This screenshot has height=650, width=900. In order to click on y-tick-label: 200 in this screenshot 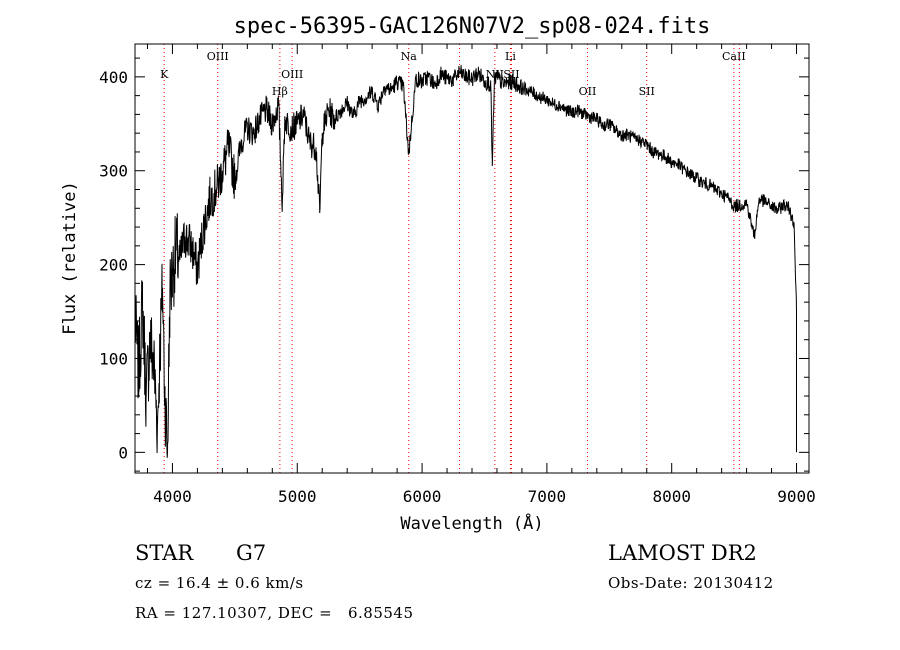, I will do `click(113, 265)`.